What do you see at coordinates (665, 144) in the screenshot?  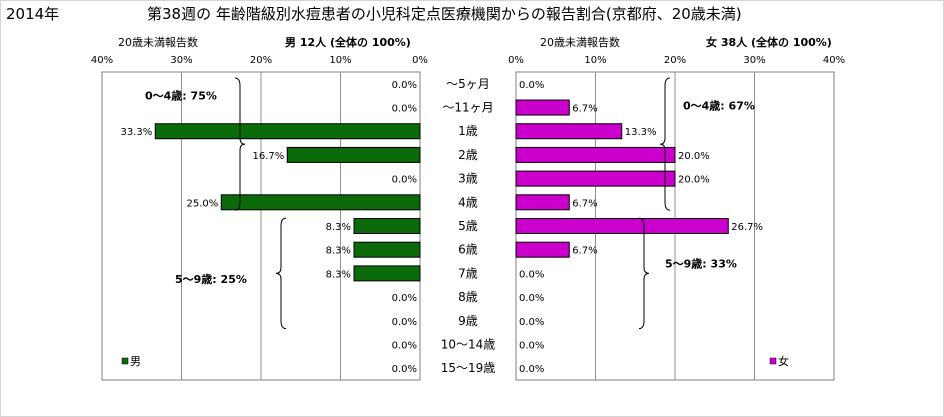 I see `female-0-4-brace` at bounding box center [665, 144].